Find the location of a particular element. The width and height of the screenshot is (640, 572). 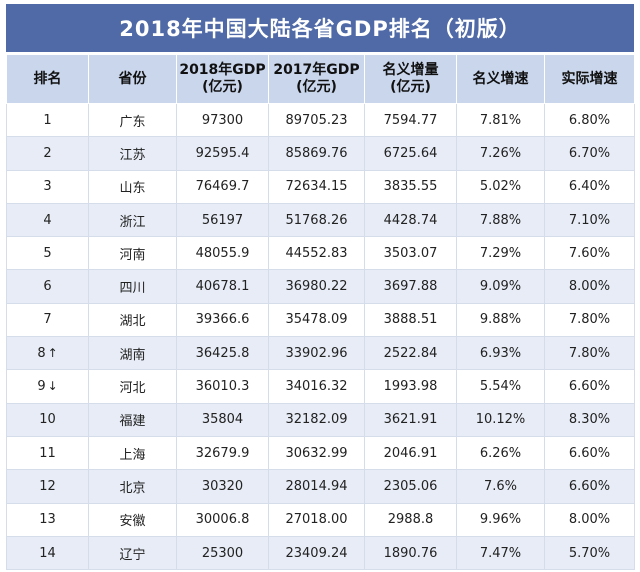

rank-cell: 5 is located at coordinates (47, 253).